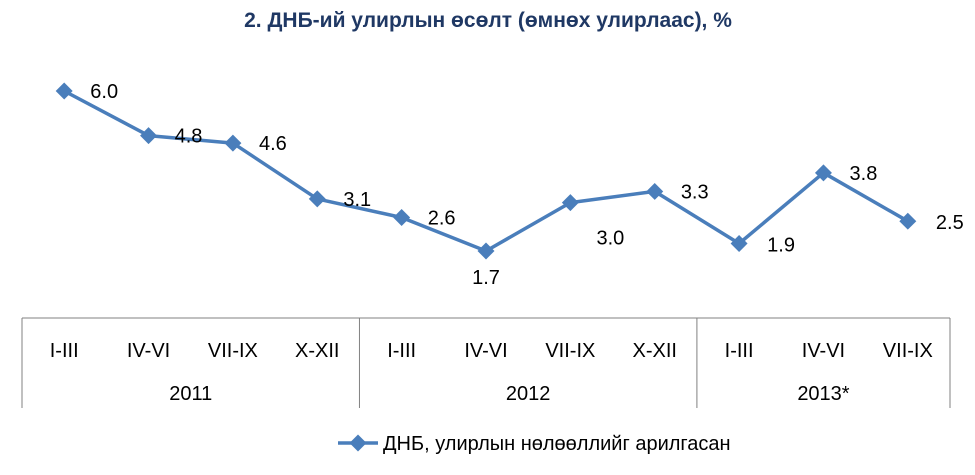  I want to click on data-label: 6.0, so click(104, 92).